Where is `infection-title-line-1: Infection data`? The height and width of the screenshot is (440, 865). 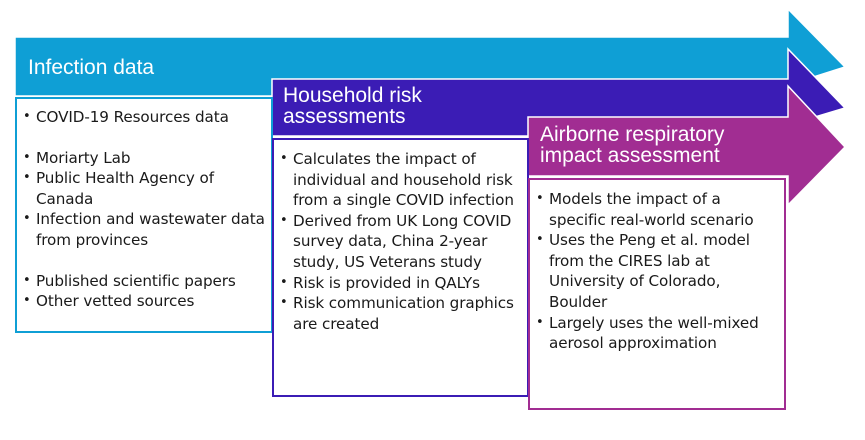
infection-title-line-1: Infection data is located at coordinates (91, 67).